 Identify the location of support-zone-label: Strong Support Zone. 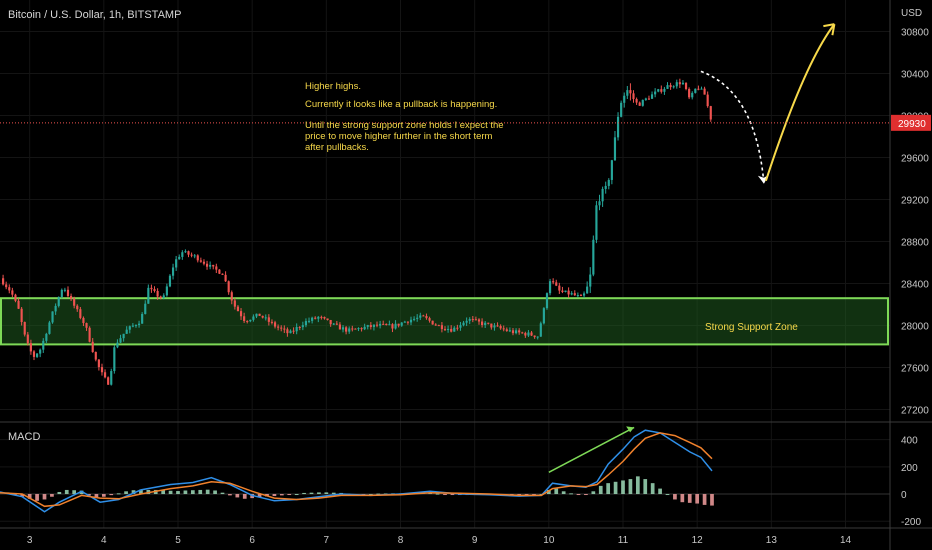
(751, 327).